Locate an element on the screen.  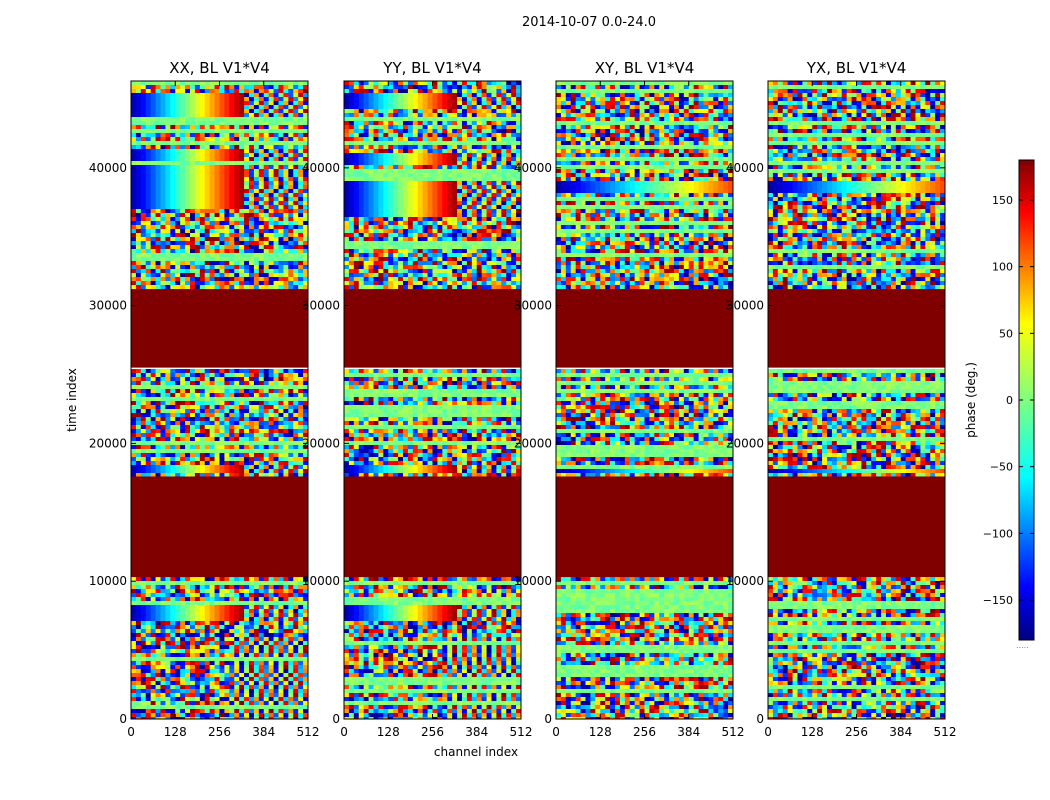
x-axis-label: channel index is located at coordinates (476, 752).